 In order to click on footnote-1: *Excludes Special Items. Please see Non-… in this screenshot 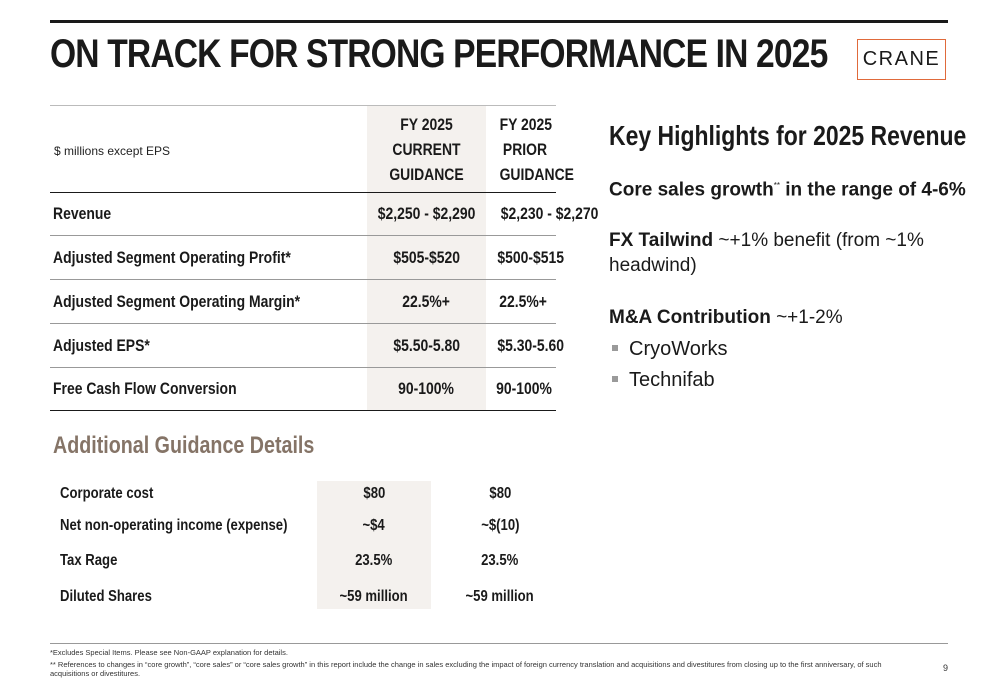, I will do `click(169, 652)`.